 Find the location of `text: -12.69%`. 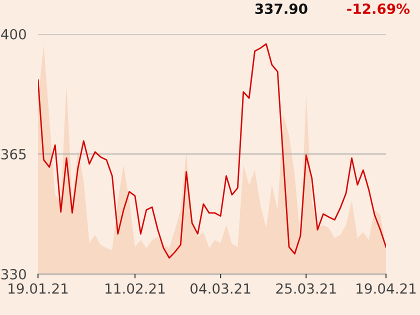

text: -12.69% is located at coordinates (378, 9).